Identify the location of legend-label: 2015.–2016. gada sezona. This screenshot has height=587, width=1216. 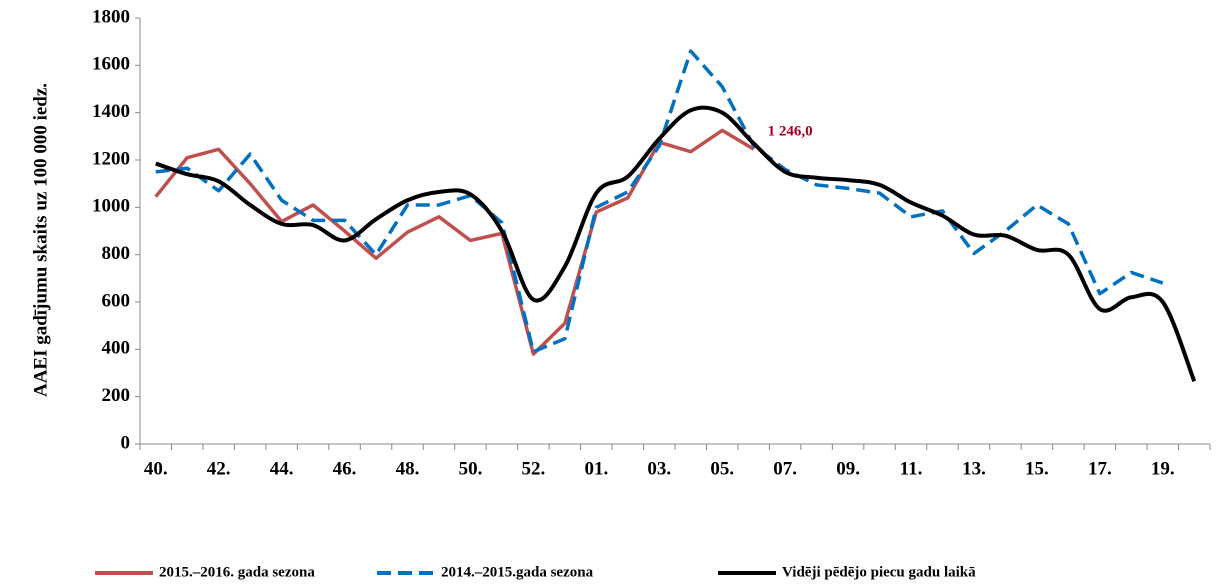
(237, 572).